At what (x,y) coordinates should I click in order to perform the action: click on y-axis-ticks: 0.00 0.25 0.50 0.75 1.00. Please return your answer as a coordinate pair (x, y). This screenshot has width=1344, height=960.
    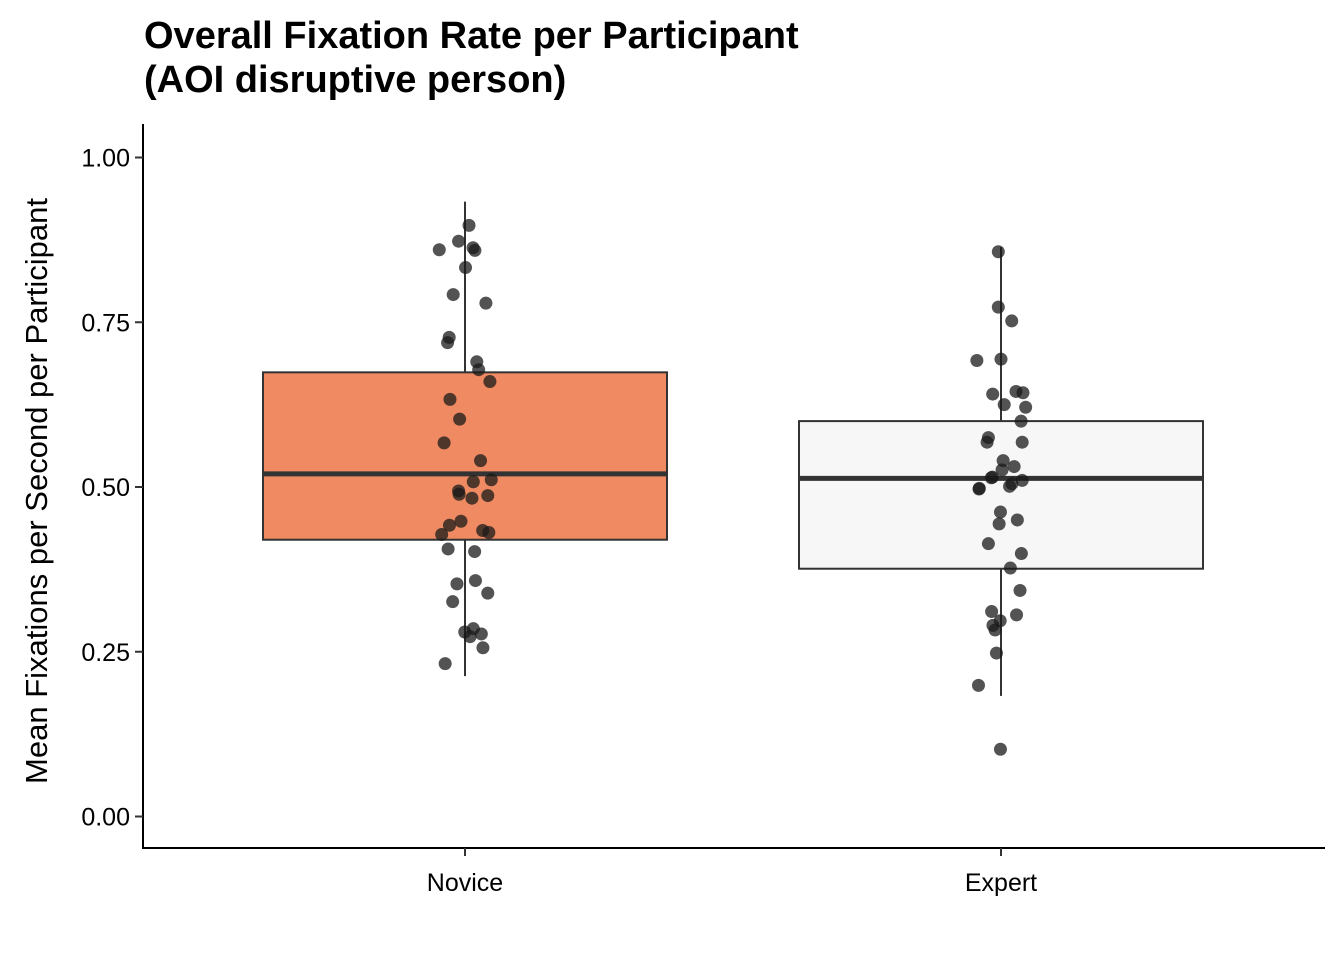
    Looking at the image, I should click on (112, 488).